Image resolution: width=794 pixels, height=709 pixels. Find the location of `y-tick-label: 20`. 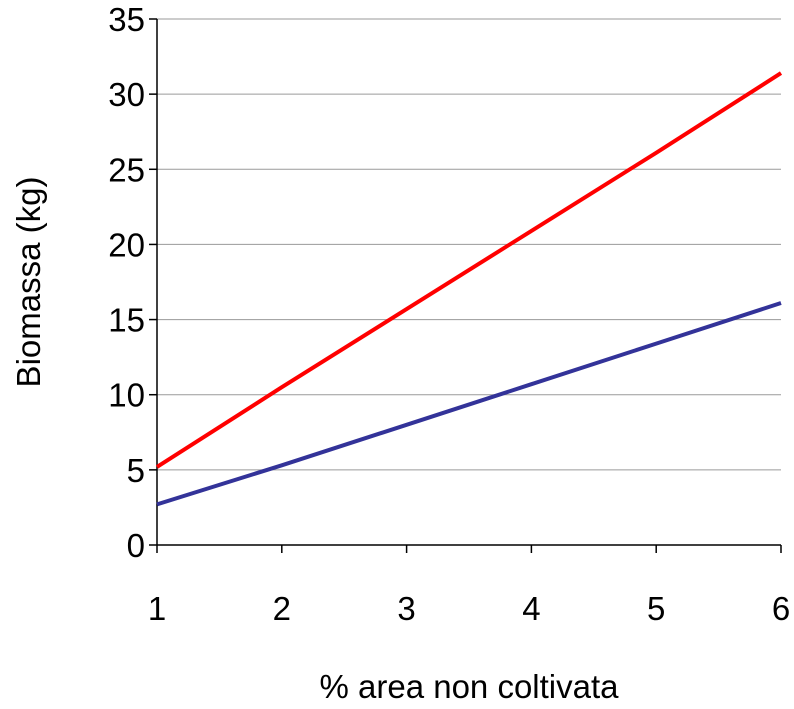

y-tick-label: 20 is located at coordinates (126, 244).